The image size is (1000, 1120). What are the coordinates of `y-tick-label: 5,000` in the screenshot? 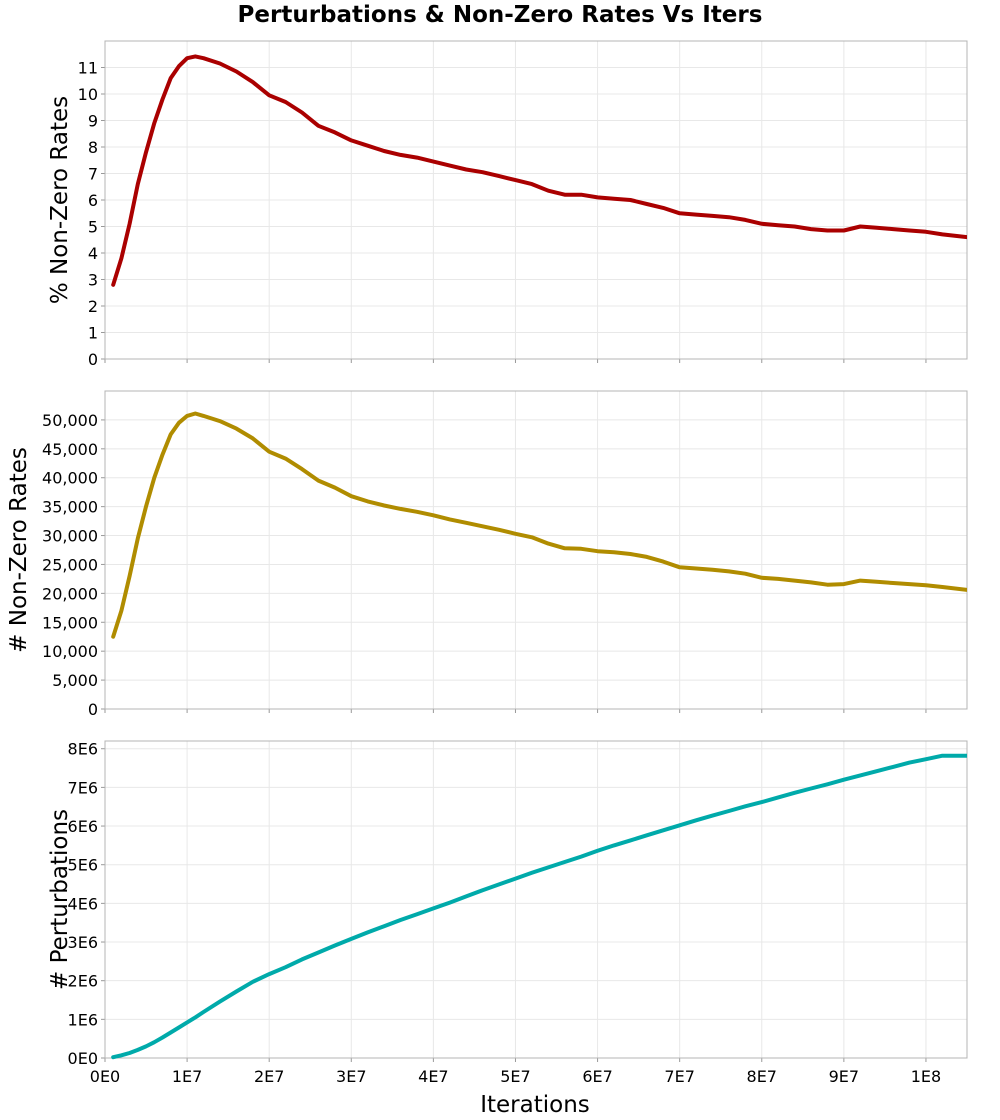 It's located at (75, 680).